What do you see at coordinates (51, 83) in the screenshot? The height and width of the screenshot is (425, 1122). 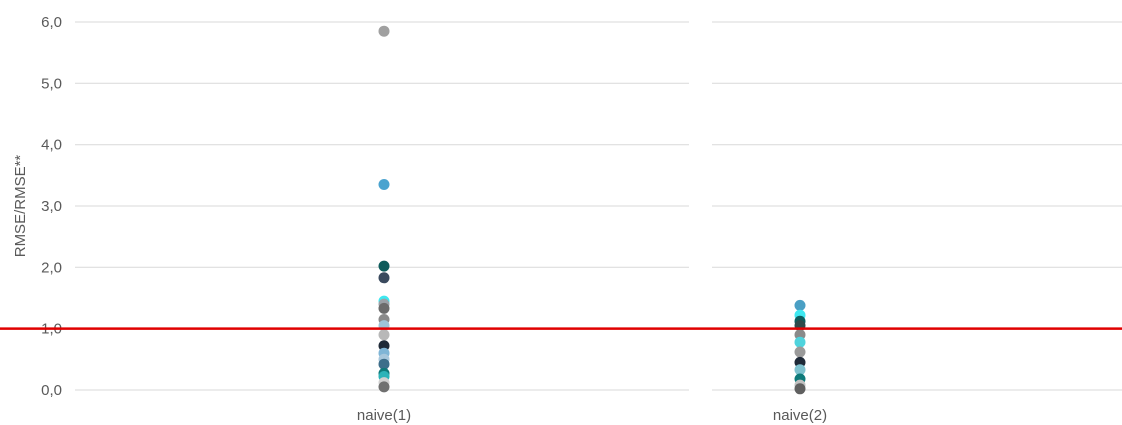 I see `y-tick-label-5: 5,0` at bounding box center [51, 83].